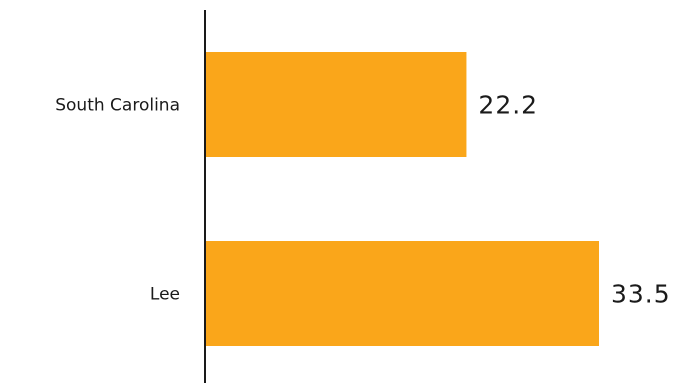  I want to click on bar-south-carolina, so click(336, 104).